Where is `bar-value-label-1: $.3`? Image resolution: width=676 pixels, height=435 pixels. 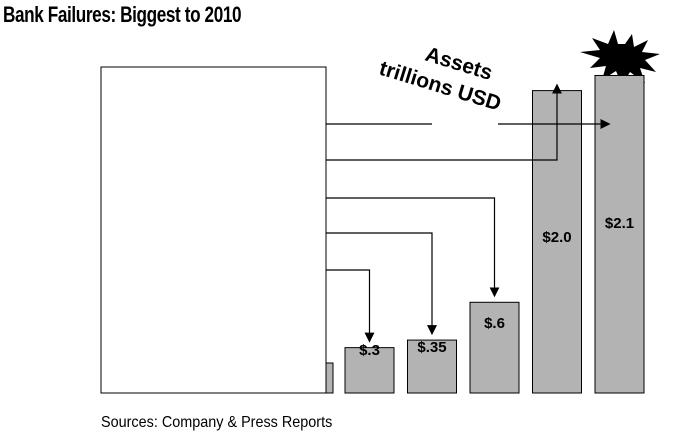
bar-value-label-1: $.3 is located at coordinates (369, 350).